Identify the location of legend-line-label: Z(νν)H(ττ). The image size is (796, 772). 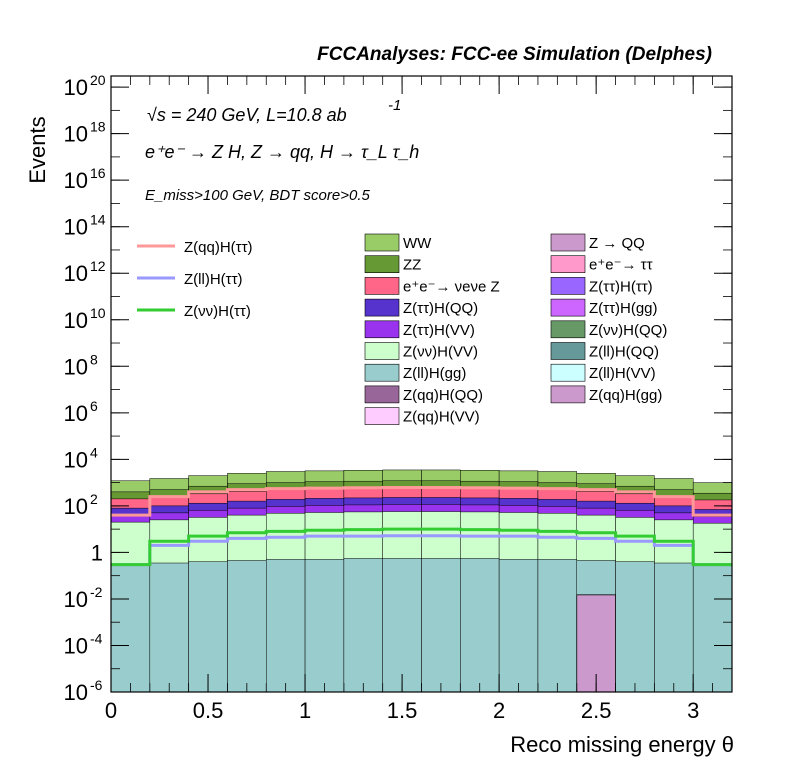
(217, 311).